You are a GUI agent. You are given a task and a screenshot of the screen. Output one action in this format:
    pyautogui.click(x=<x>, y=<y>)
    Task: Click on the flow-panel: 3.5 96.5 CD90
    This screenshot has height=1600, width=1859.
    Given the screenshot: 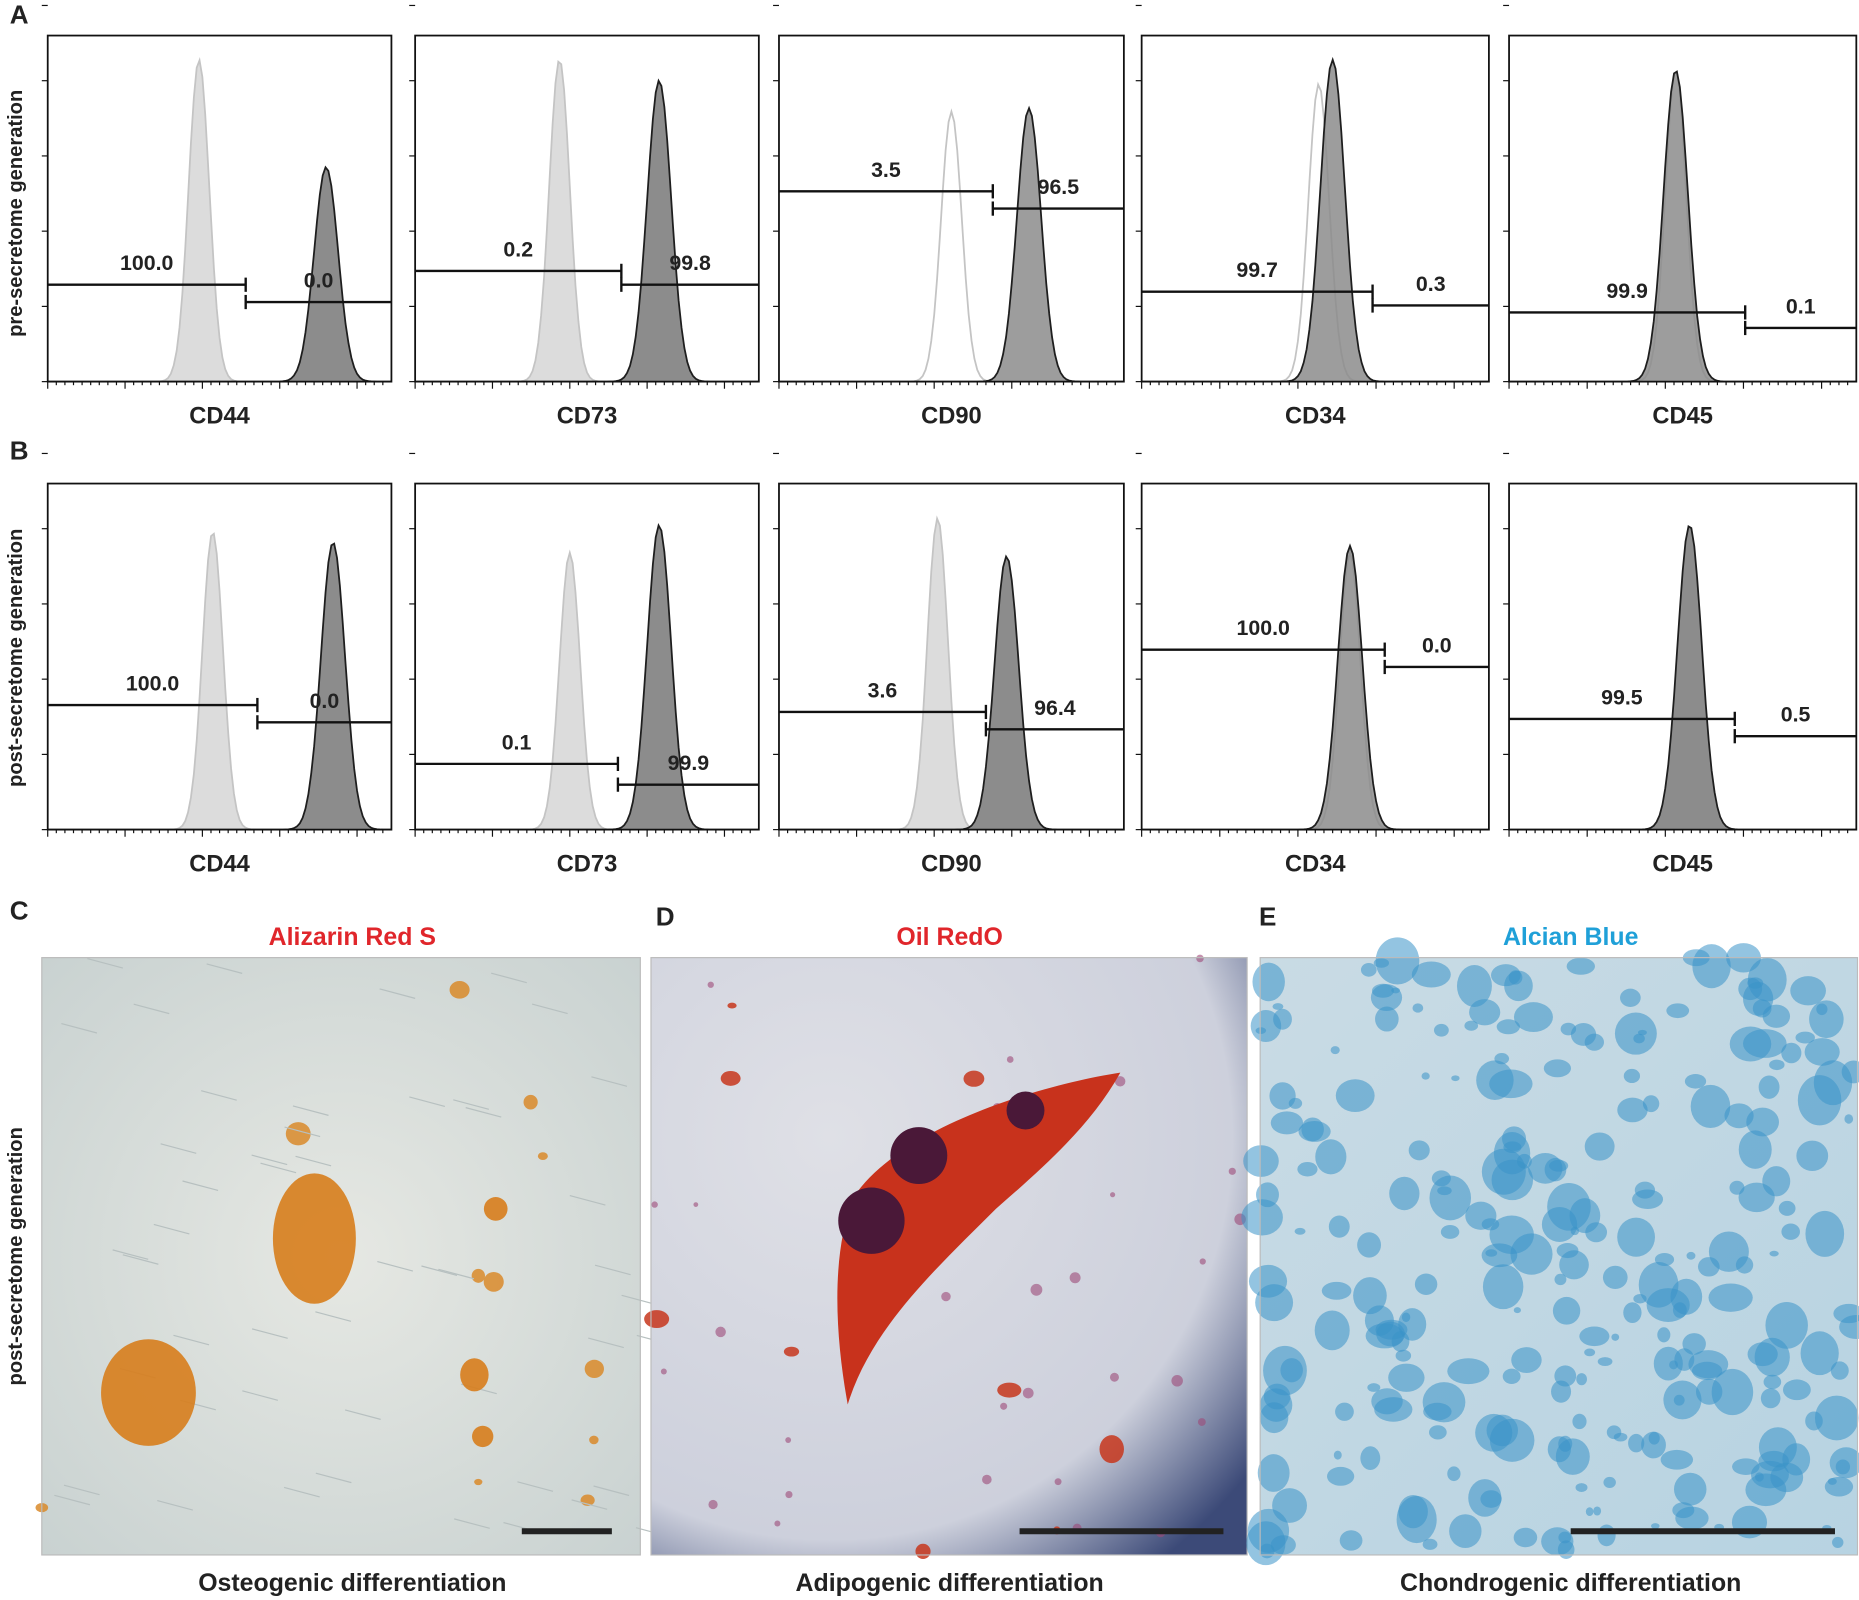 What is the action you would take?
    pyautogui.click(x=949, y=216)
    